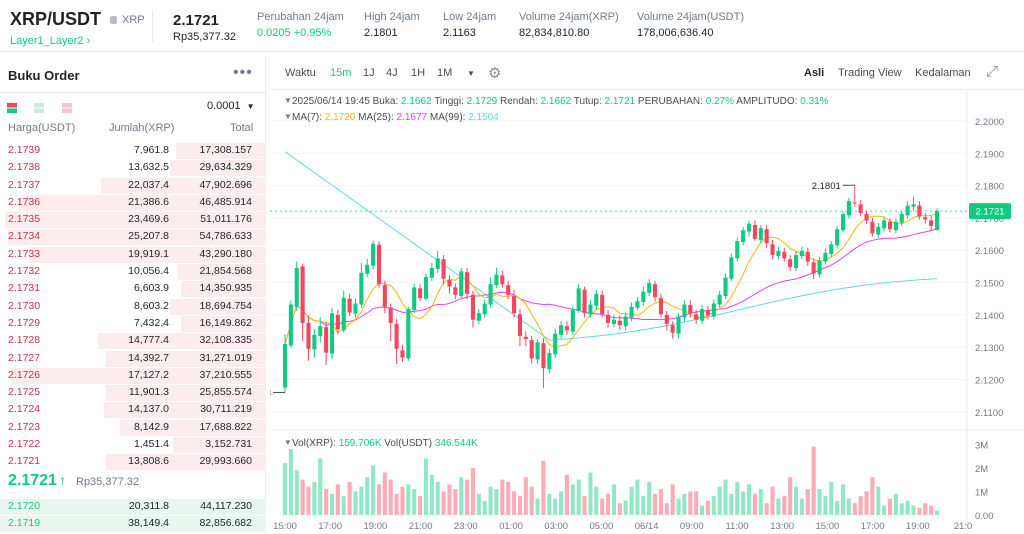  Describe the element at coordinates (73, 481) in the screenshot. I see `mid-price: 2.1721 ↑ Rp35,377.32` at that location.